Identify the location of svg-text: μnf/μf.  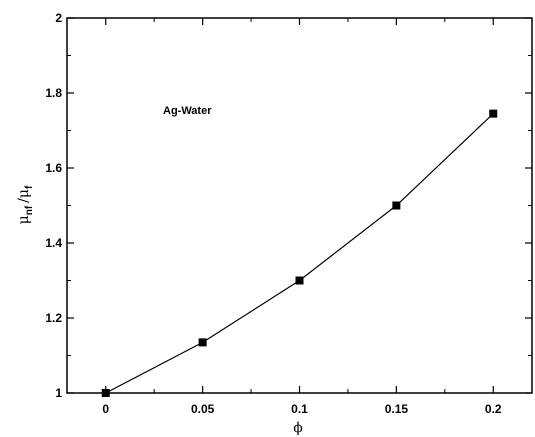
(25, 204).